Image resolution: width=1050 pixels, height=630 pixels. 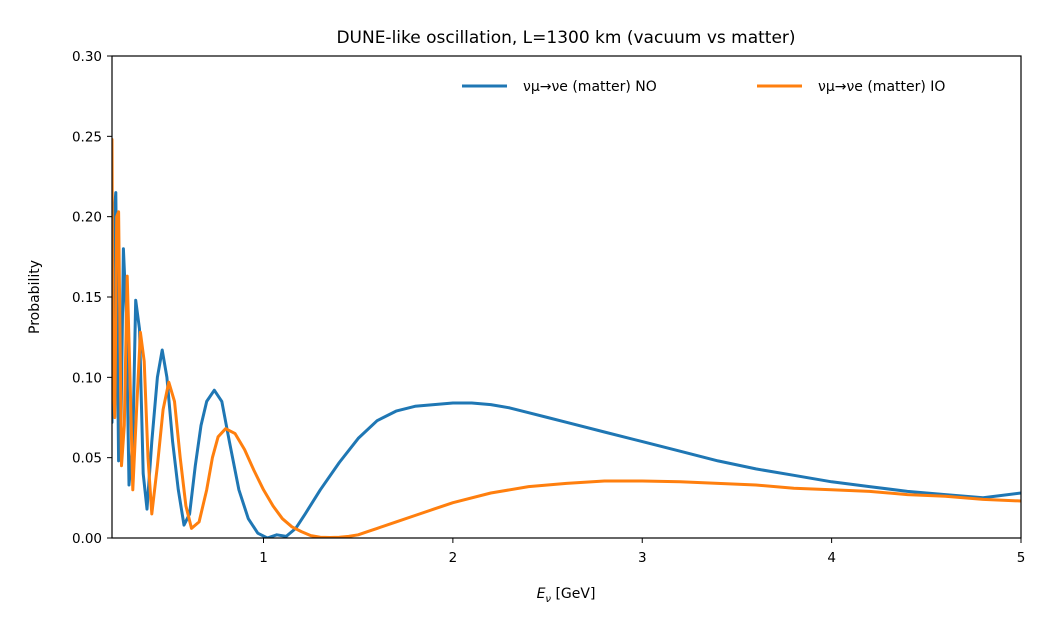 What do you see at coordinates (831, 558) in the screenshot?
I see `x-tick-label: 4` at bounding box center [831, 558].